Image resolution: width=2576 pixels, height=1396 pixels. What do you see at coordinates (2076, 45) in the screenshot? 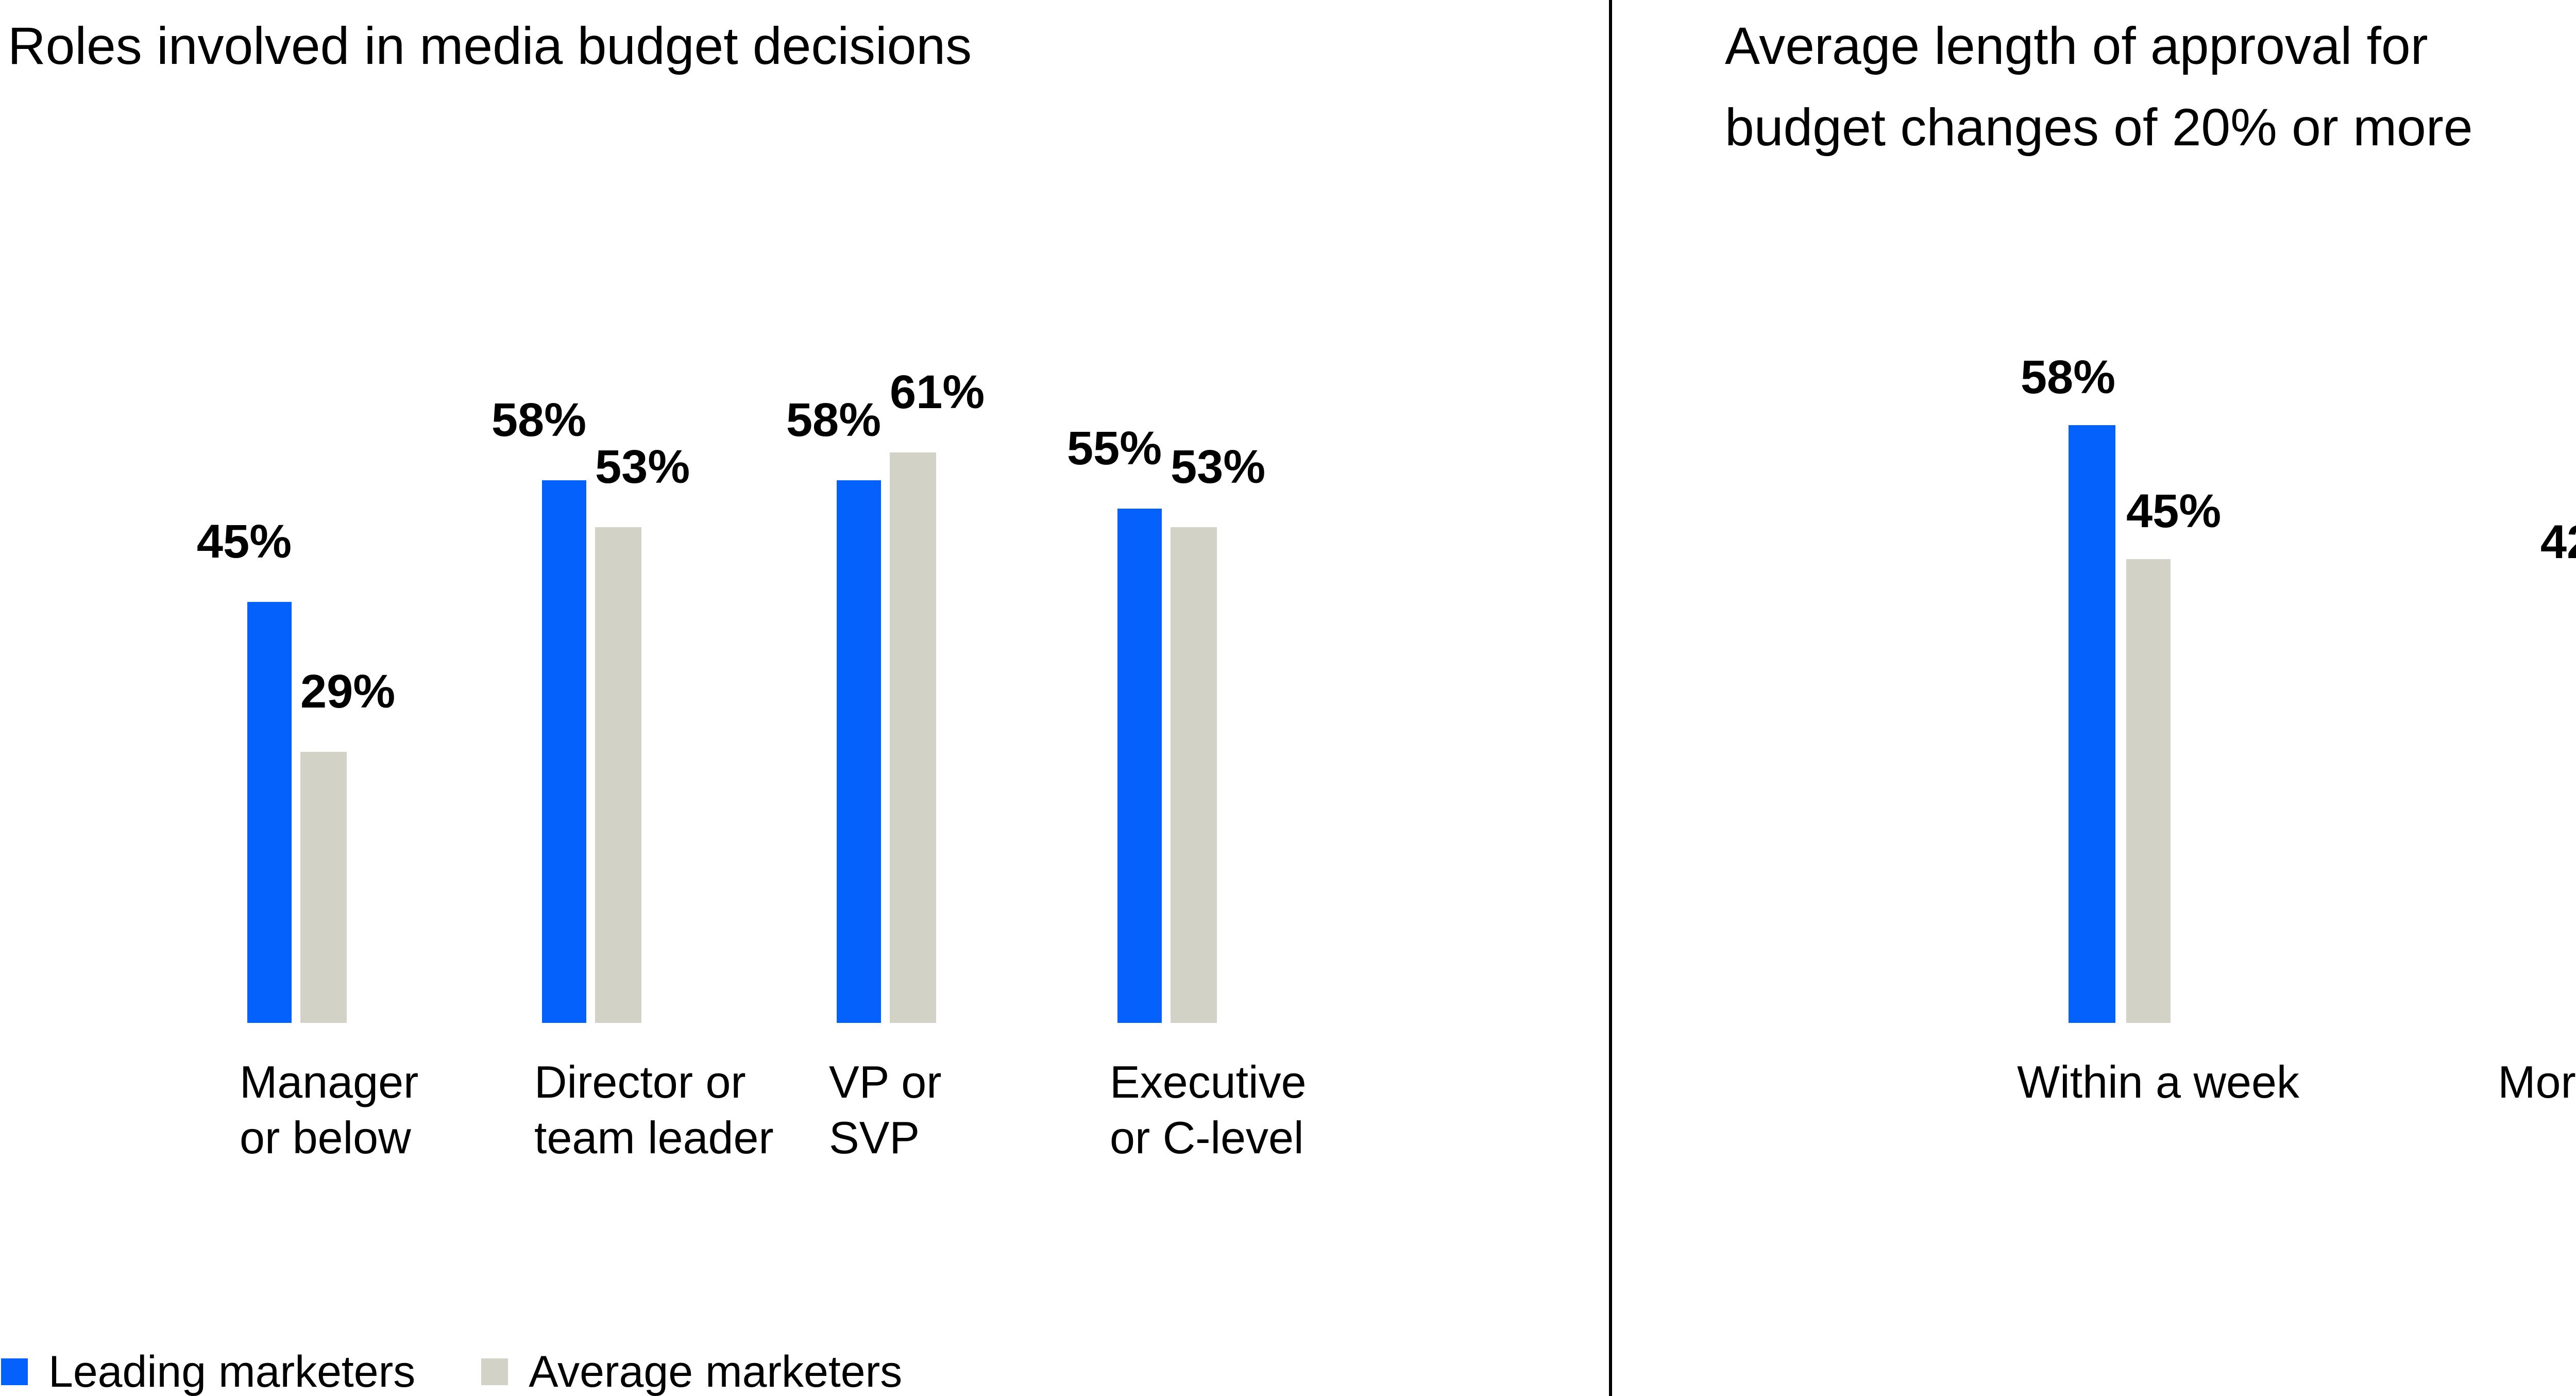
I see `right-chart-title-line-1: Average length of approval for` at bounding box center [2076, 45].